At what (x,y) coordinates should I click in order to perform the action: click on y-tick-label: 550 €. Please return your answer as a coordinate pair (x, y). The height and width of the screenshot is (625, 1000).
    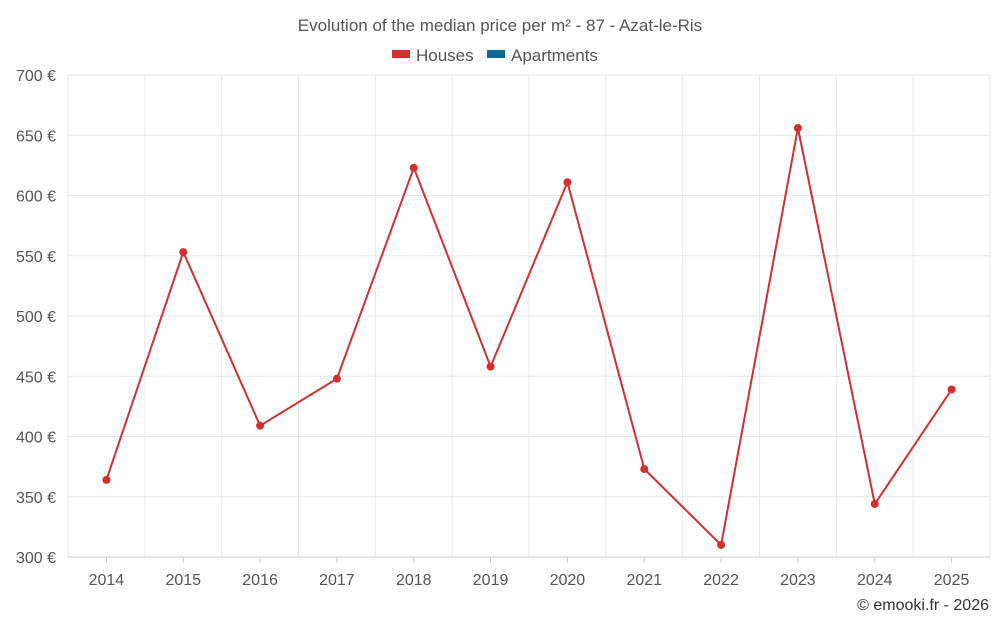
    Looking at the image, I should click on (36, 257).